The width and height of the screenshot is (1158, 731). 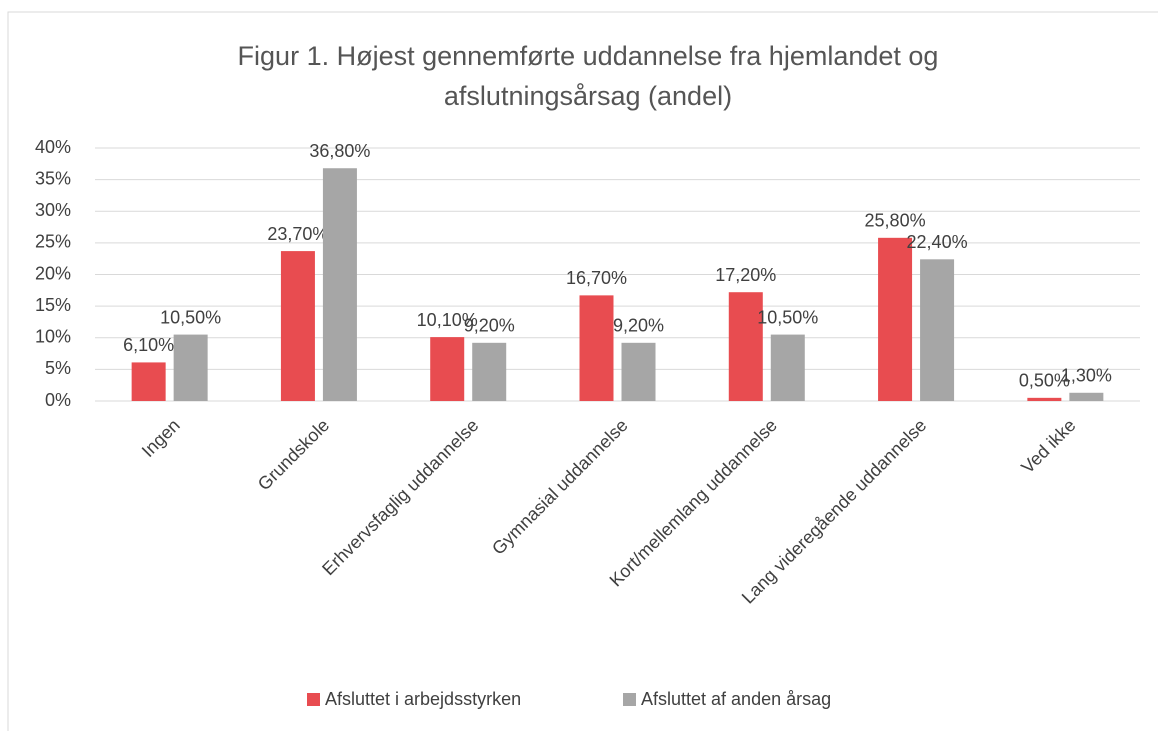 What do you see at coordinates (447, 320) in the screenshot?
I see `data-label: 10,10%` at bounding box center [447, 320].